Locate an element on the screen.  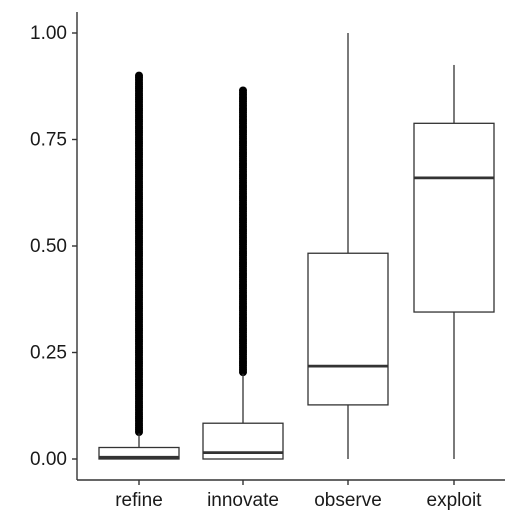
x-tick-label: refine is located at coordinates (139, 500).